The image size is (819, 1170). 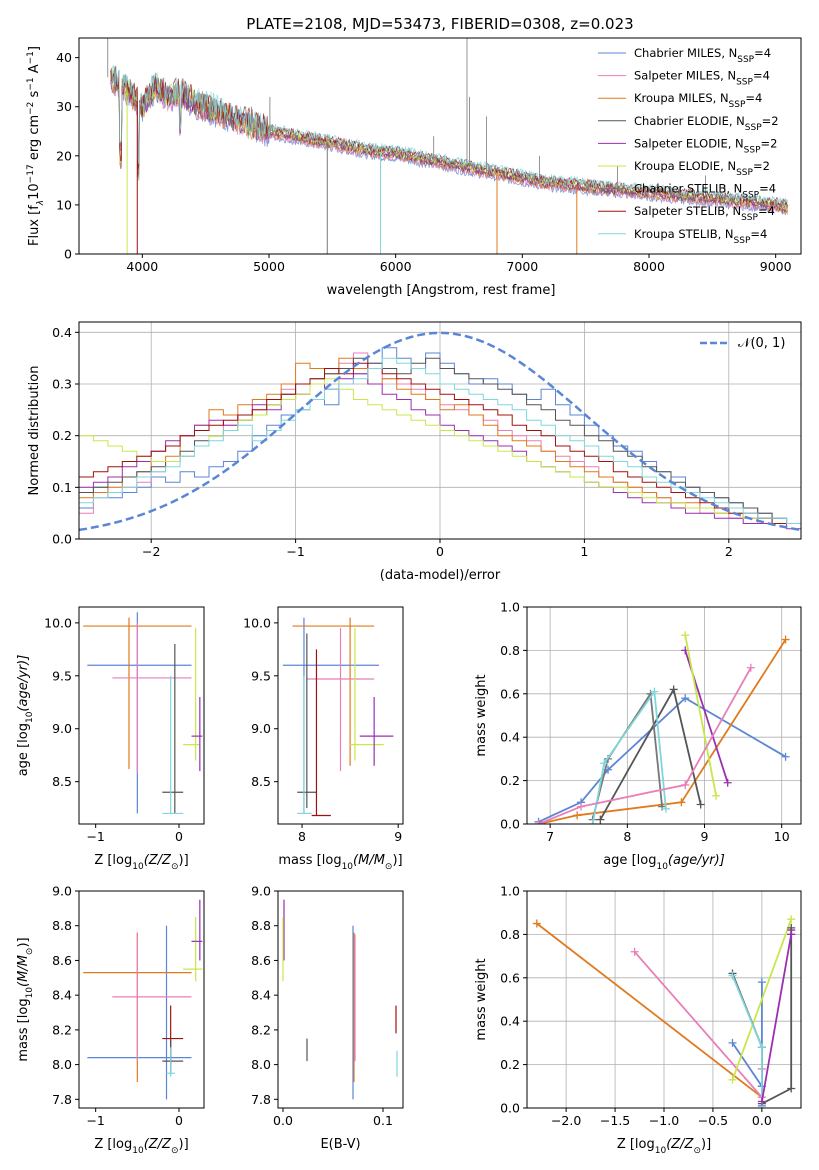 What do you see at coordinates (62, 487) in the screenshot?
I see `y-tick-label: 0.1` at bounding box center [62, 487].